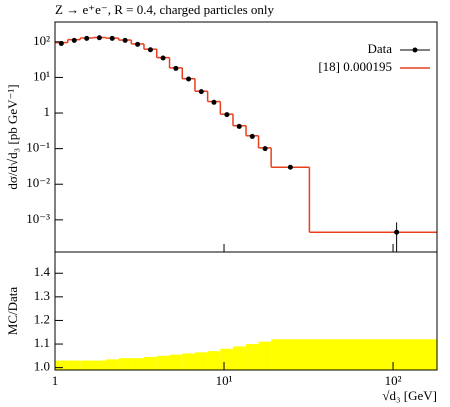 Image resolution: width=450 pixels, height=407 pixels. I want to click on ratio-panel, so click(246, 354).